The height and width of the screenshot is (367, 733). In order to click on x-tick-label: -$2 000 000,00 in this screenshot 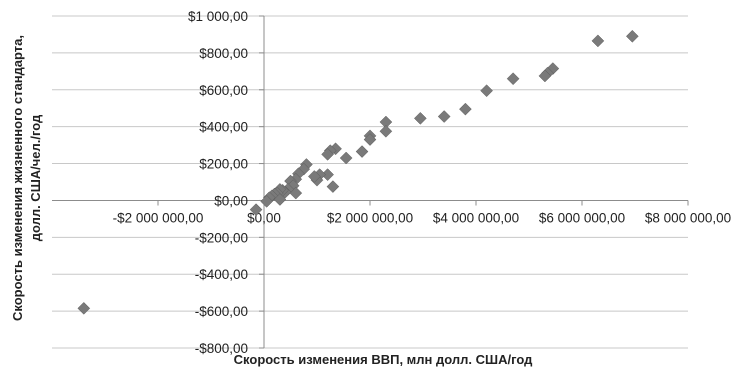, I will do `click(158, 217)`.